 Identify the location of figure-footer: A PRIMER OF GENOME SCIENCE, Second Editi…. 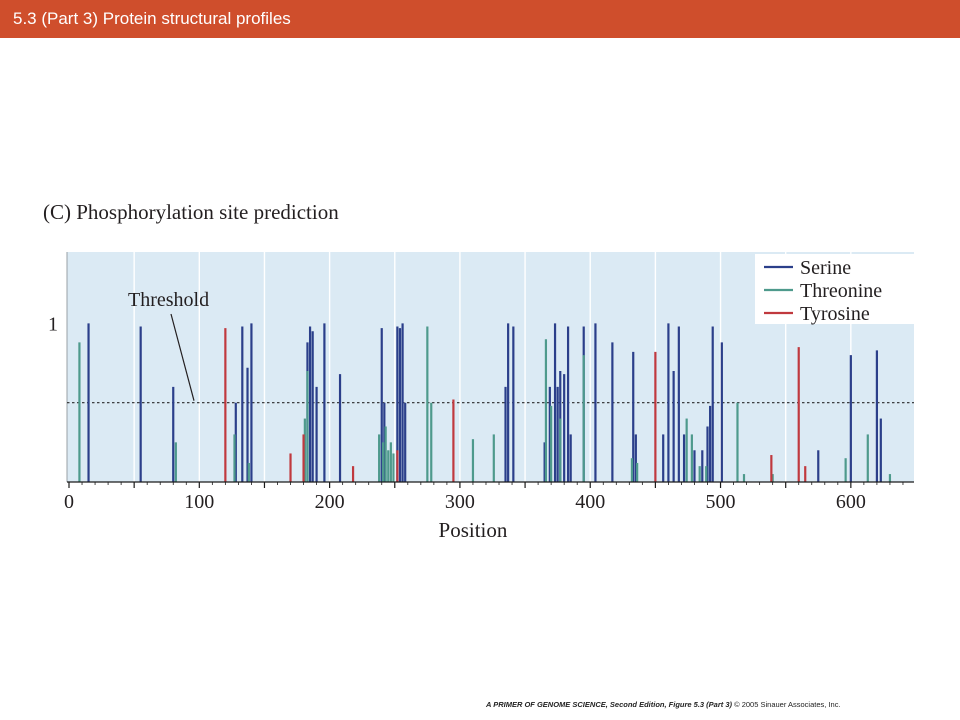
(663, 704).